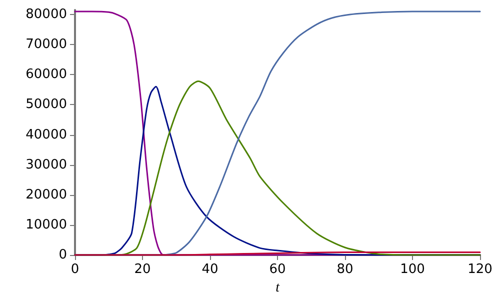 The width and height of the screenshot is (500, 300). Describe the element at coordinates (75, 269) in the screenshot. I see `x-tick-label: 0` at that location.